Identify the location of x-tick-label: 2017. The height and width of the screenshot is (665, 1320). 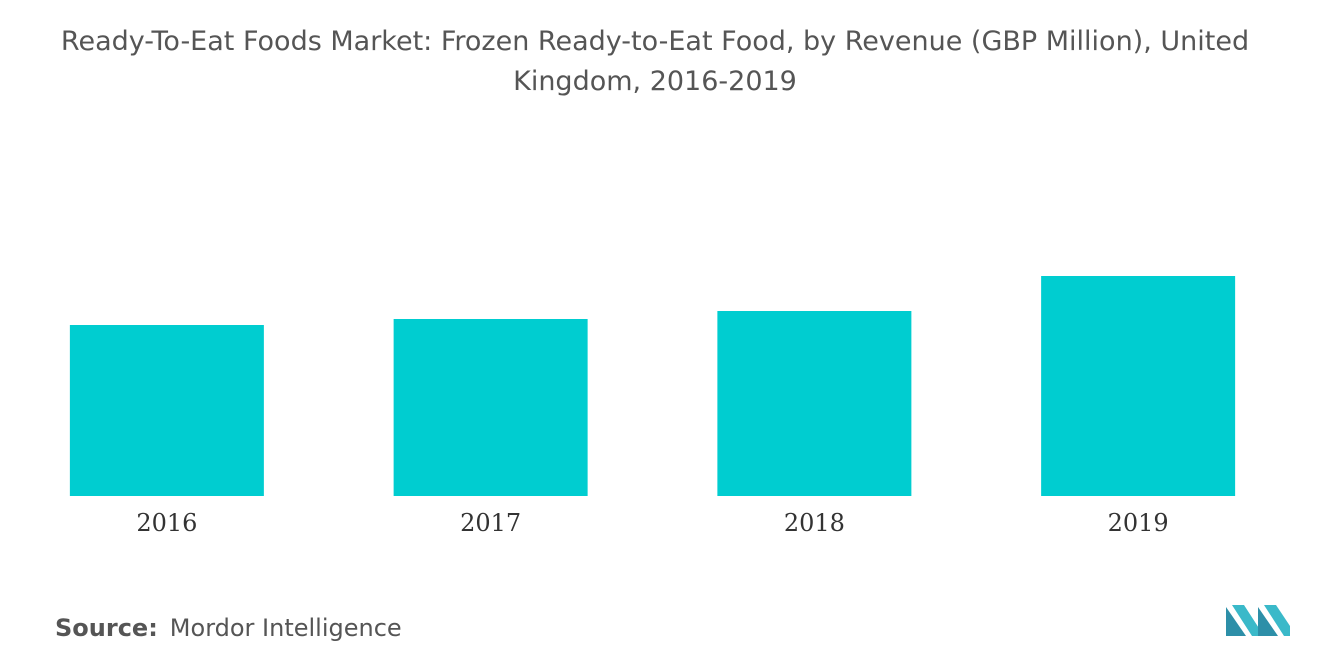
(490, 523).